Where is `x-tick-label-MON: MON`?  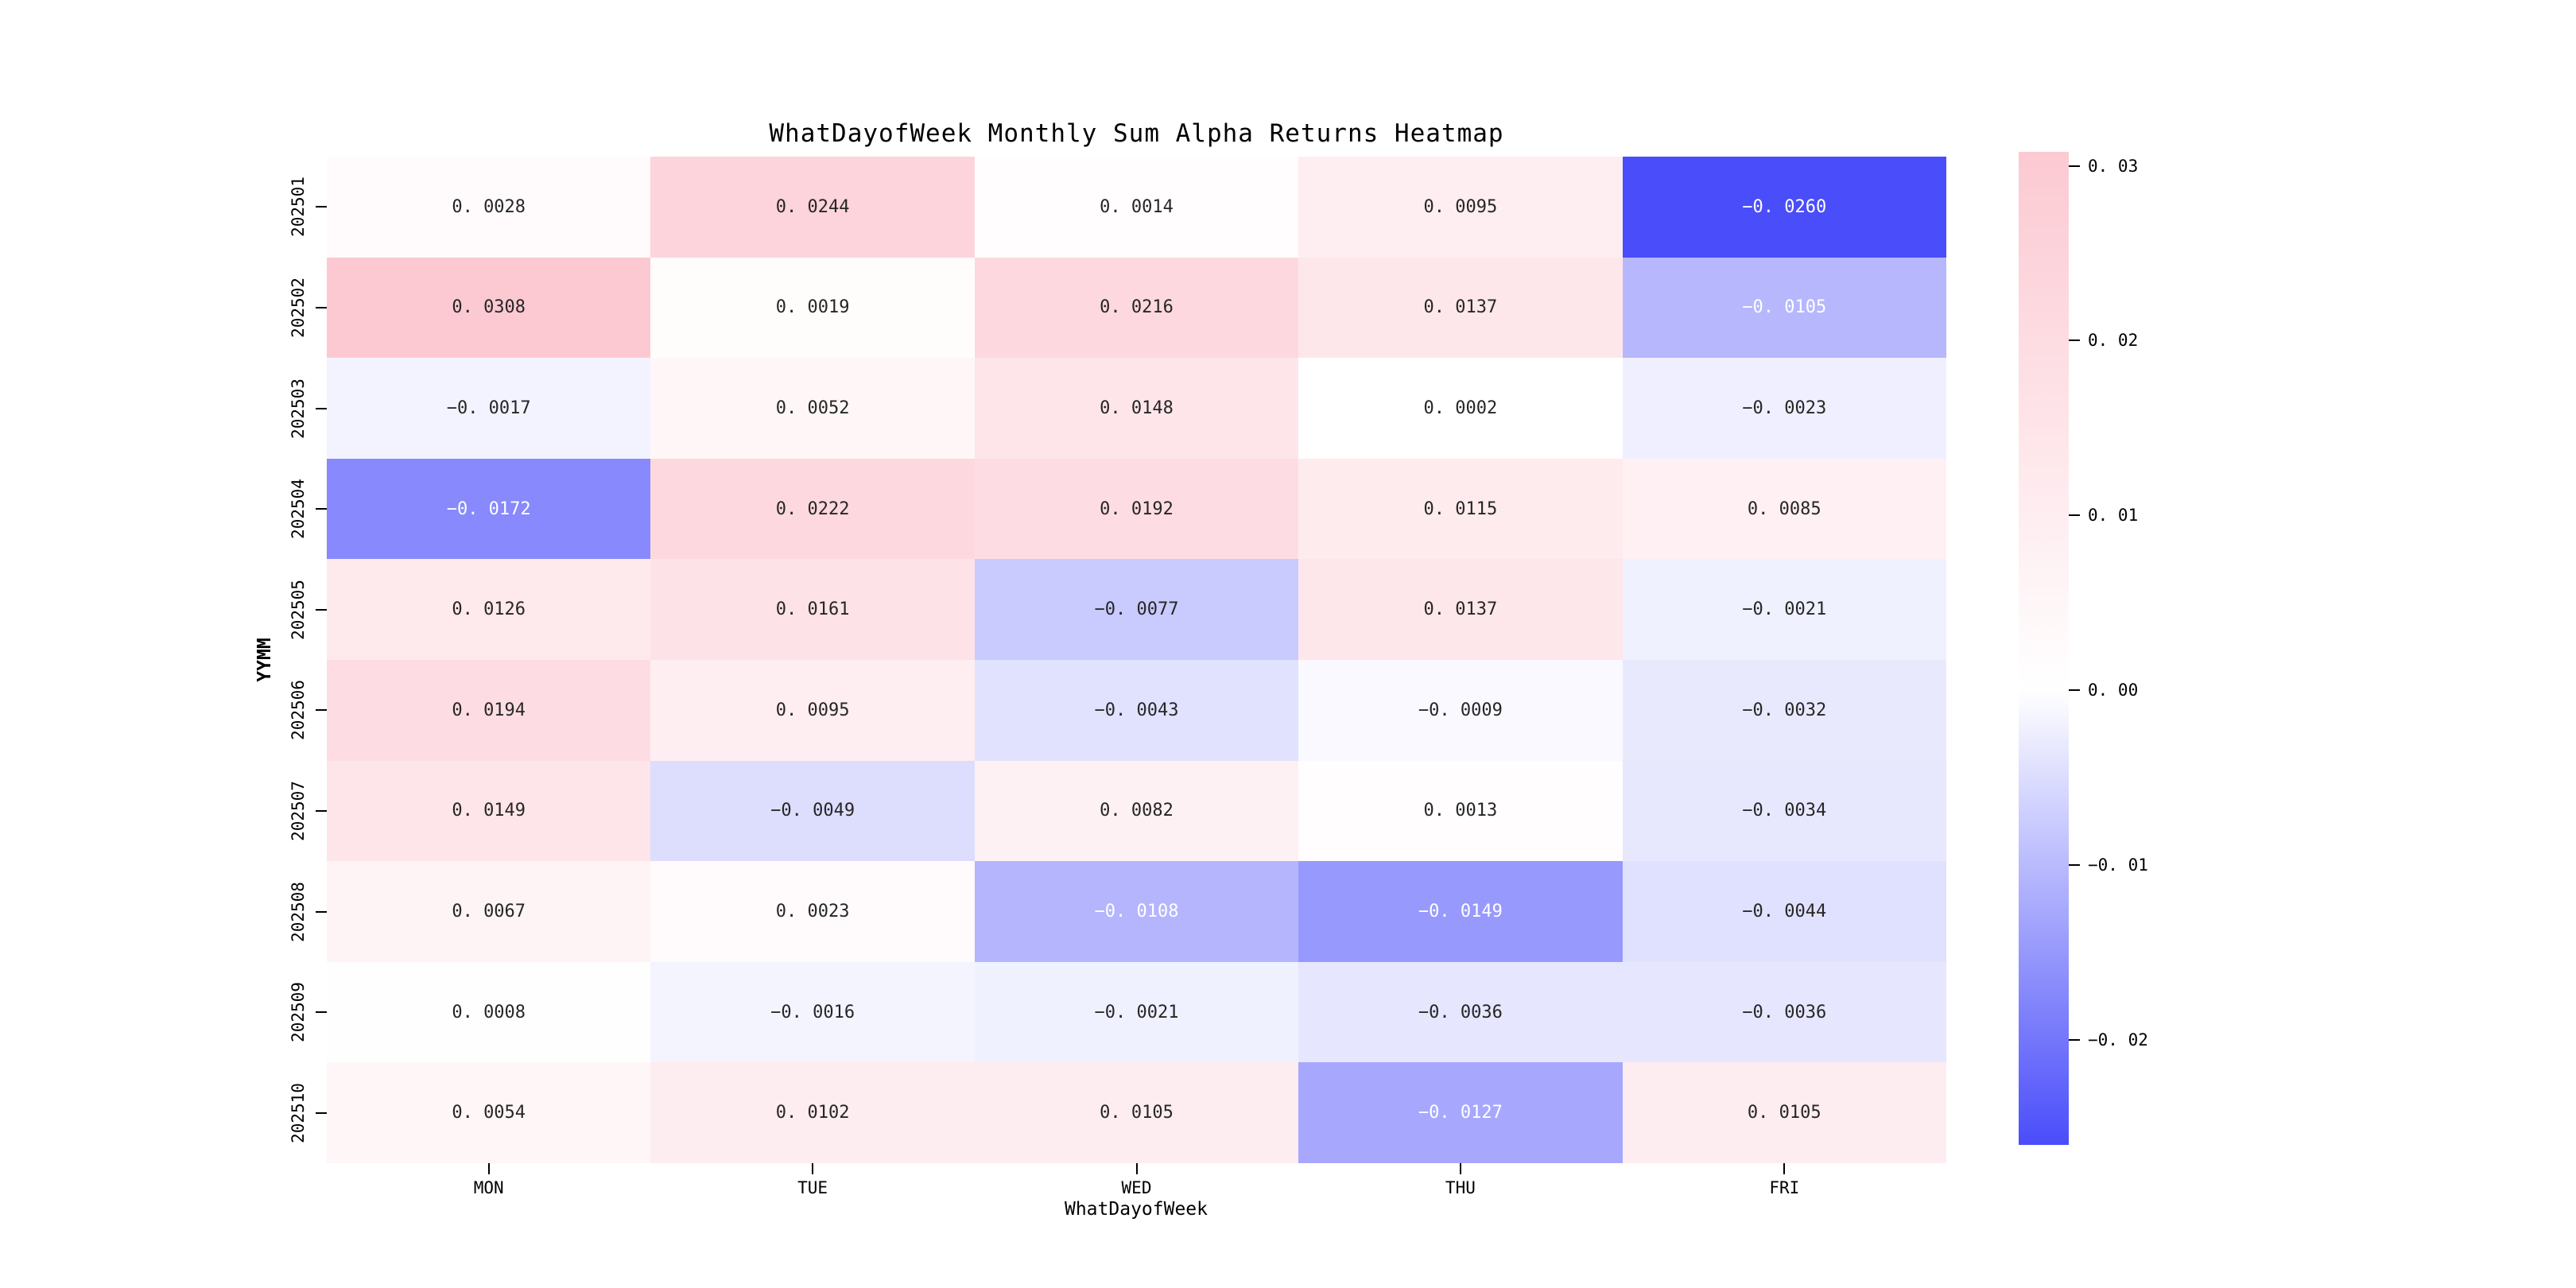 x-tick-label-MON: MON is located at coordinates (488, 1187).